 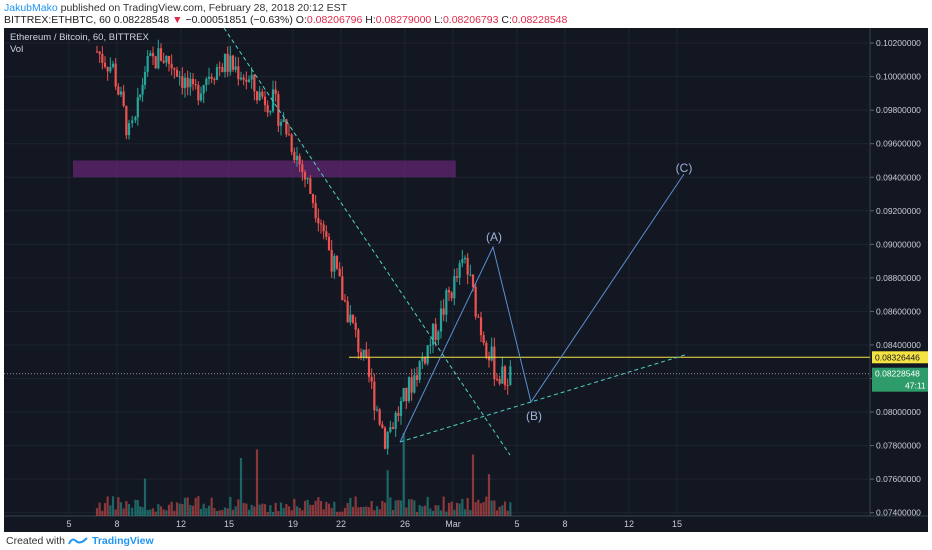 I want to click on footer: Created with TradingView, so click(x=466, y=541).